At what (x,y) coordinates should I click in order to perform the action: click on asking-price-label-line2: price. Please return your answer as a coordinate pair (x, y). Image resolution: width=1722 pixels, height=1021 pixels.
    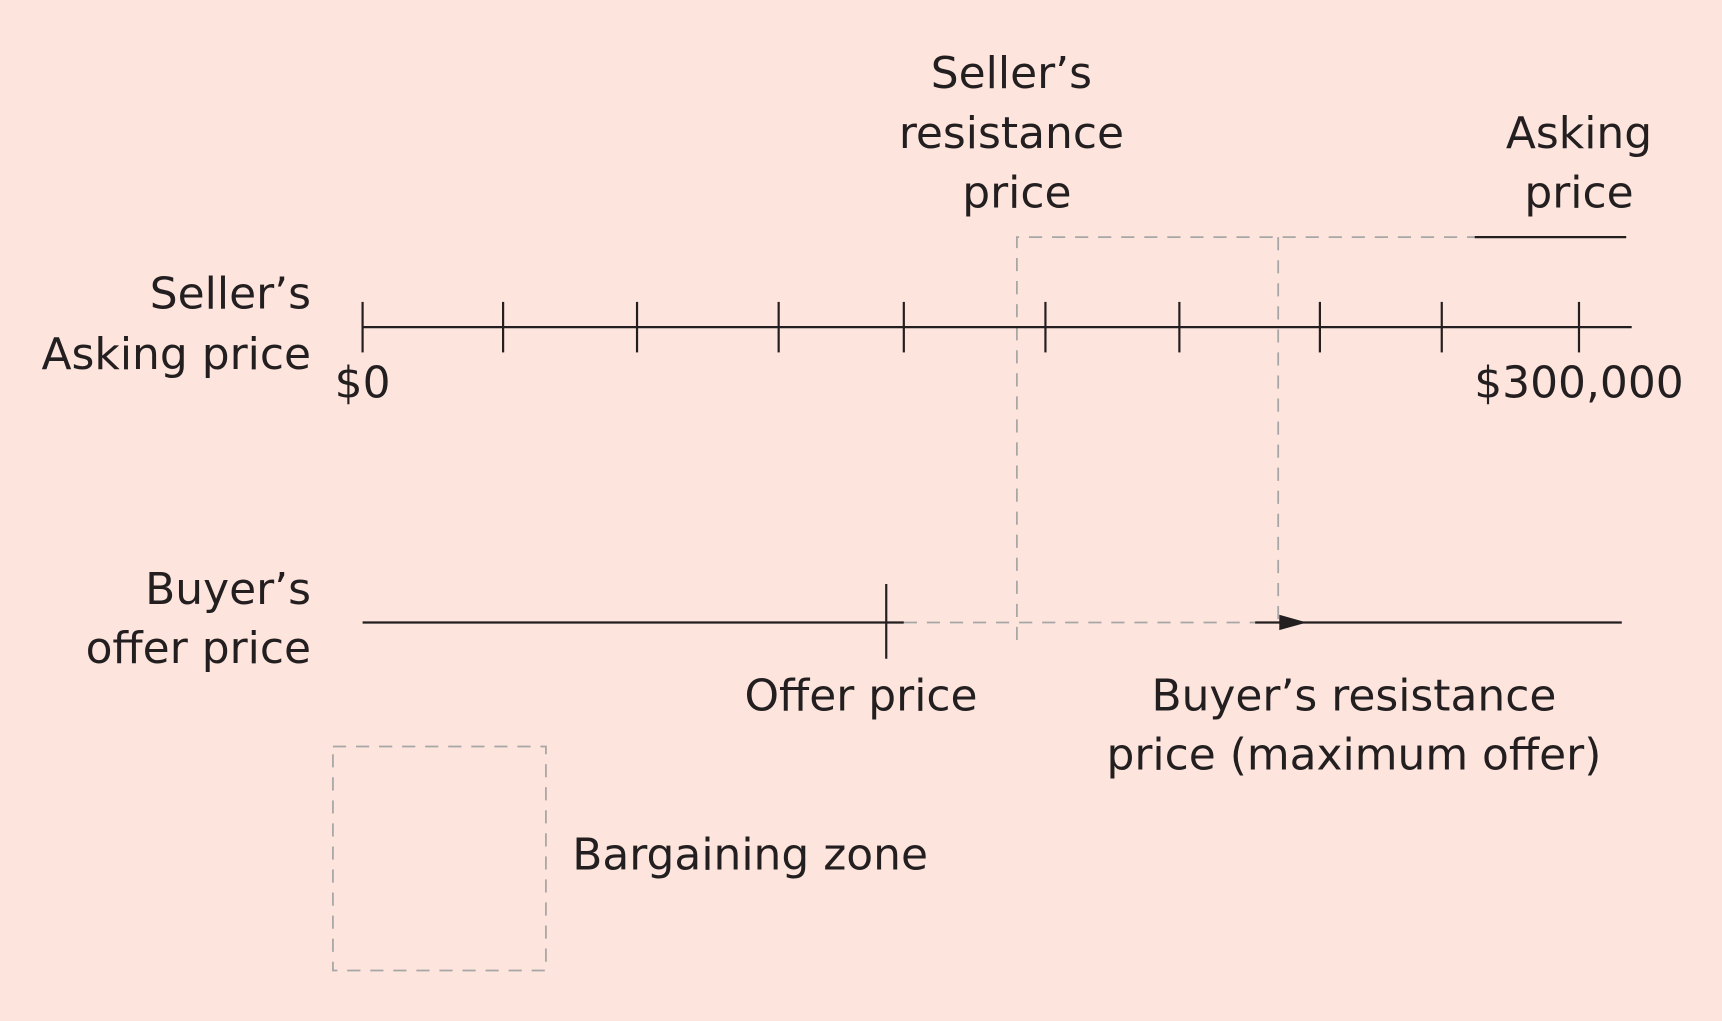
    Looking at the image, I should click on (1578, 192).